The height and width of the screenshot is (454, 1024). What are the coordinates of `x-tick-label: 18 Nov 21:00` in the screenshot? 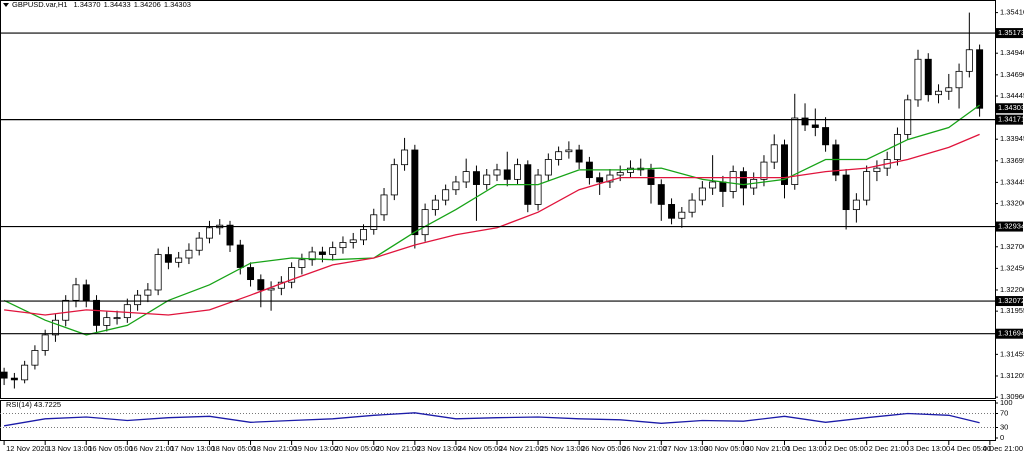 It's located at (275, 448).